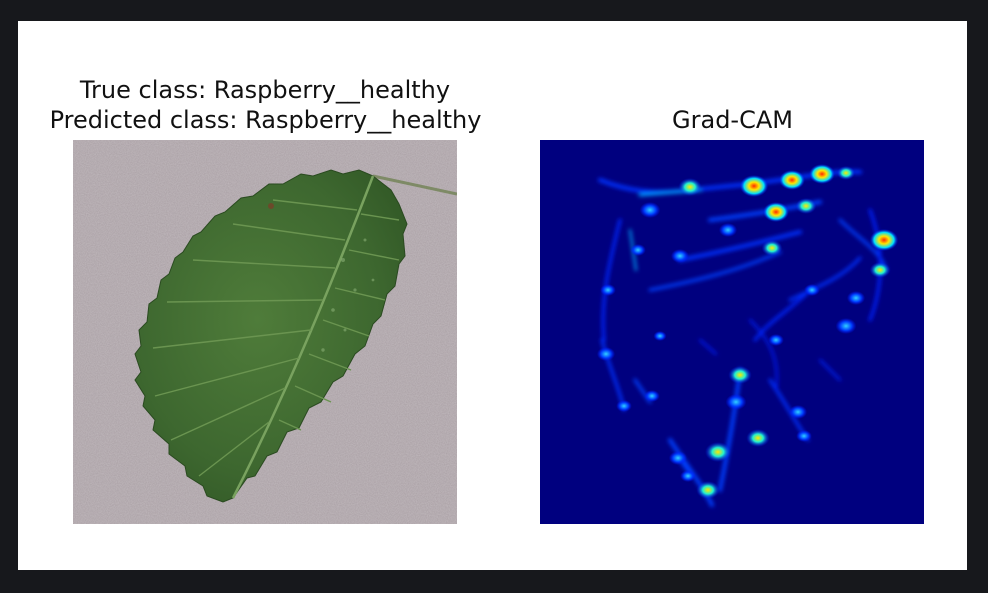  I want to click on predicted-class-label: Predicted class: Raspberry__healthy, so click(265, 120).